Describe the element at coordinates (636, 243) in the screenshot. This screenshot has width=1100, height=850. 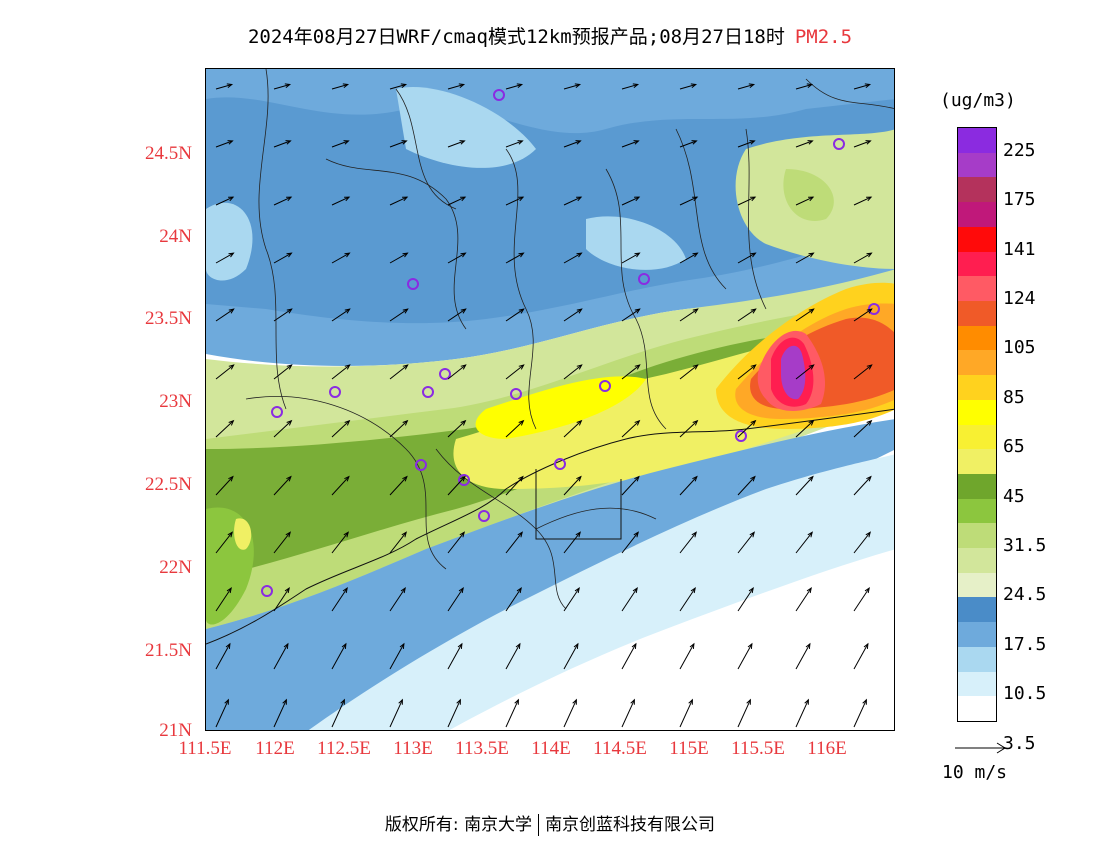
I see `contour-light-blue-patch2` at that location.